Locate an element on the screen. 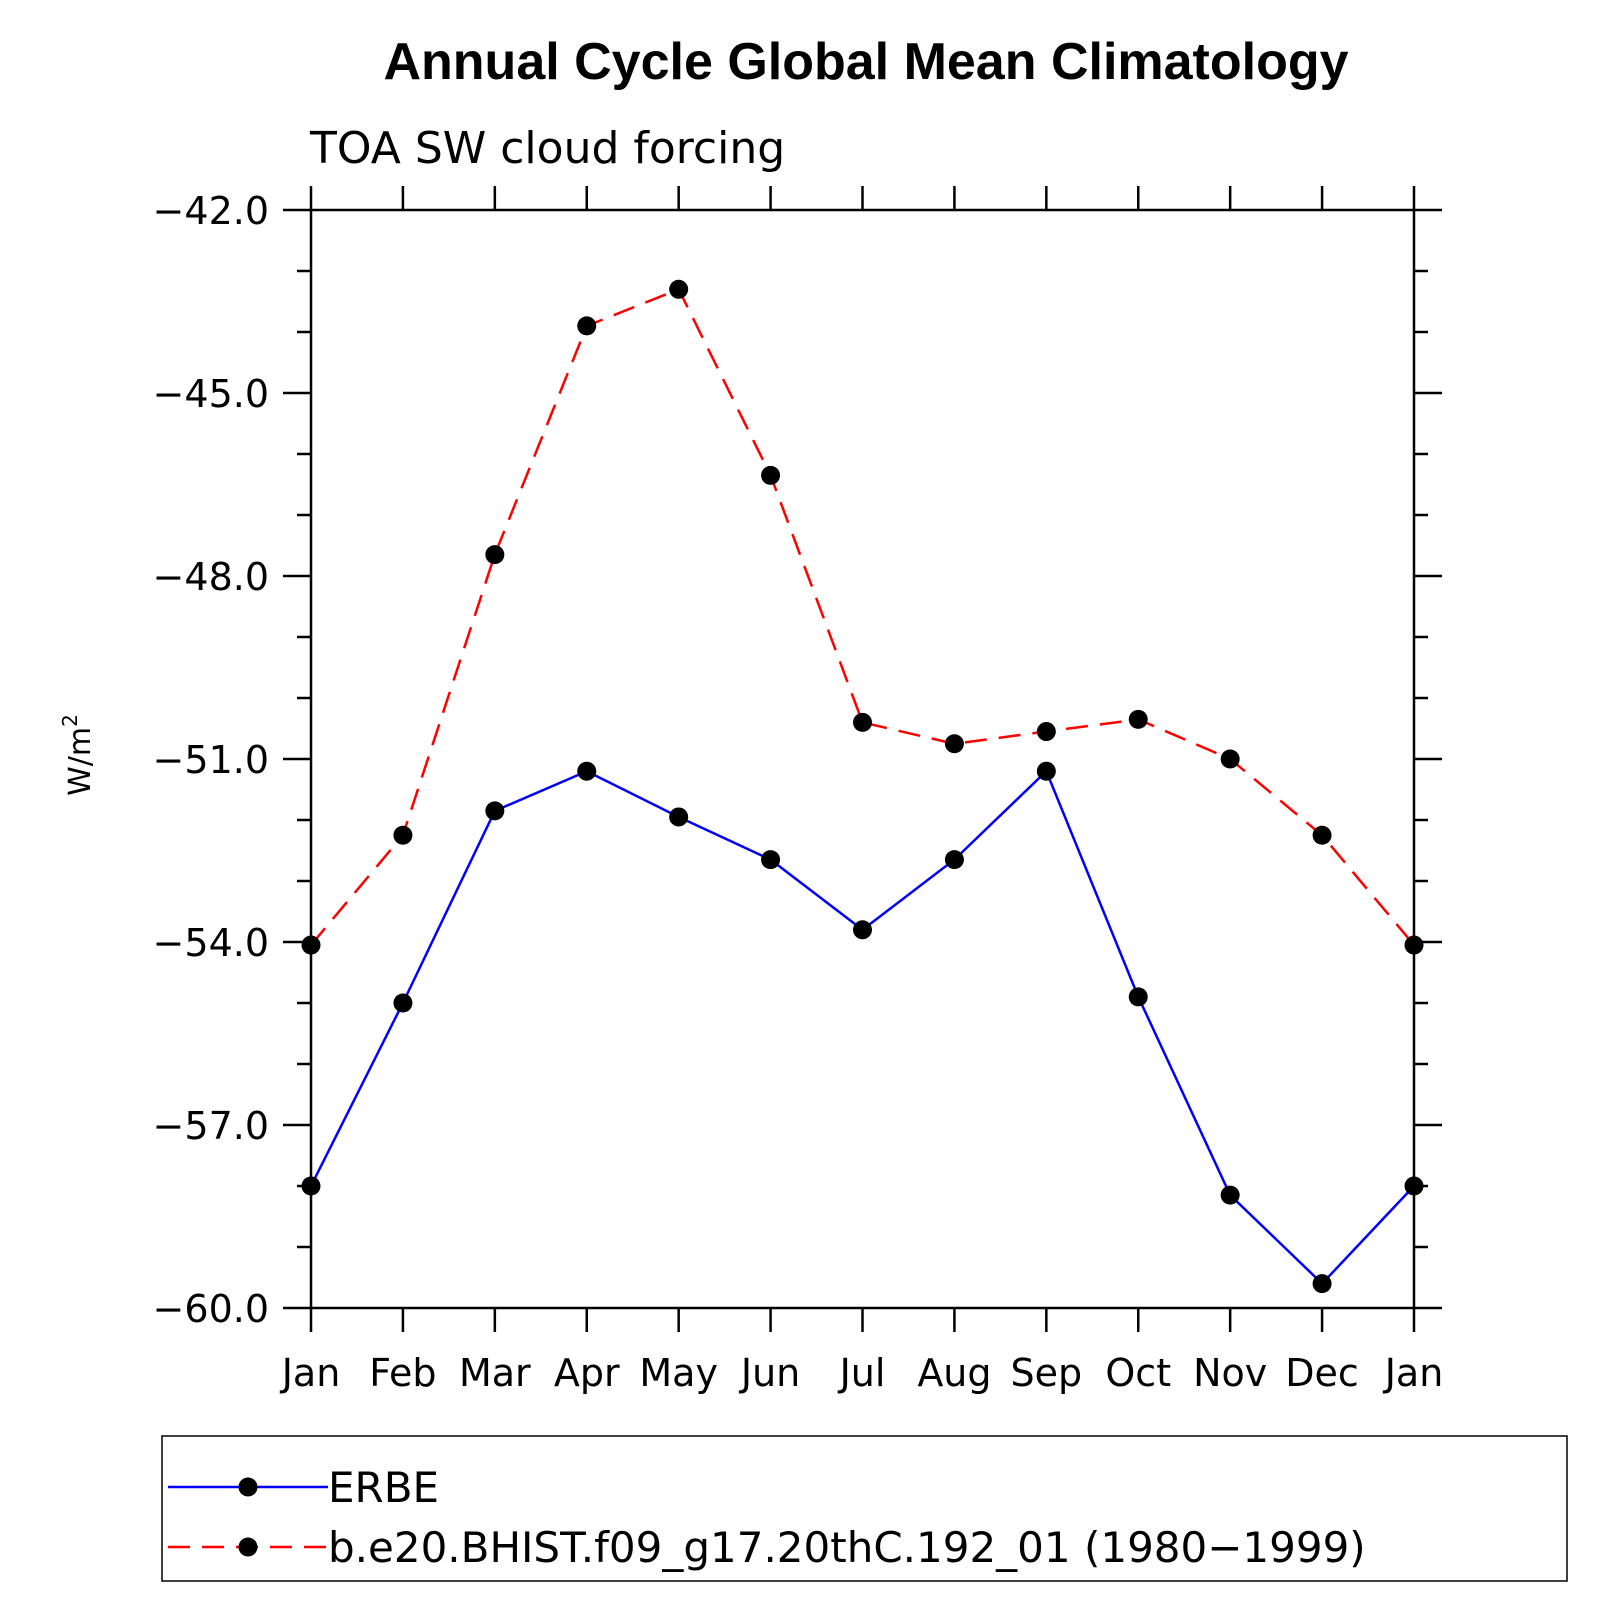 The image size is (1608, 1613). legend-label-1: ERBE is located at coordinates (383, 1487).